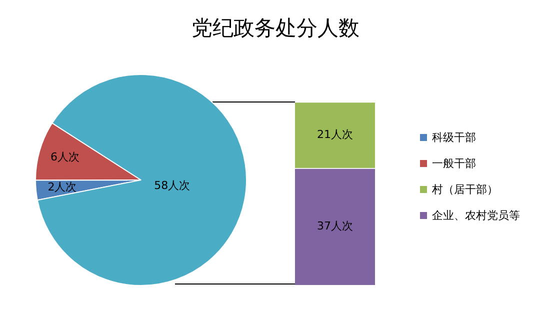  I want to click on data-label: 58人次, so click(172, 185).